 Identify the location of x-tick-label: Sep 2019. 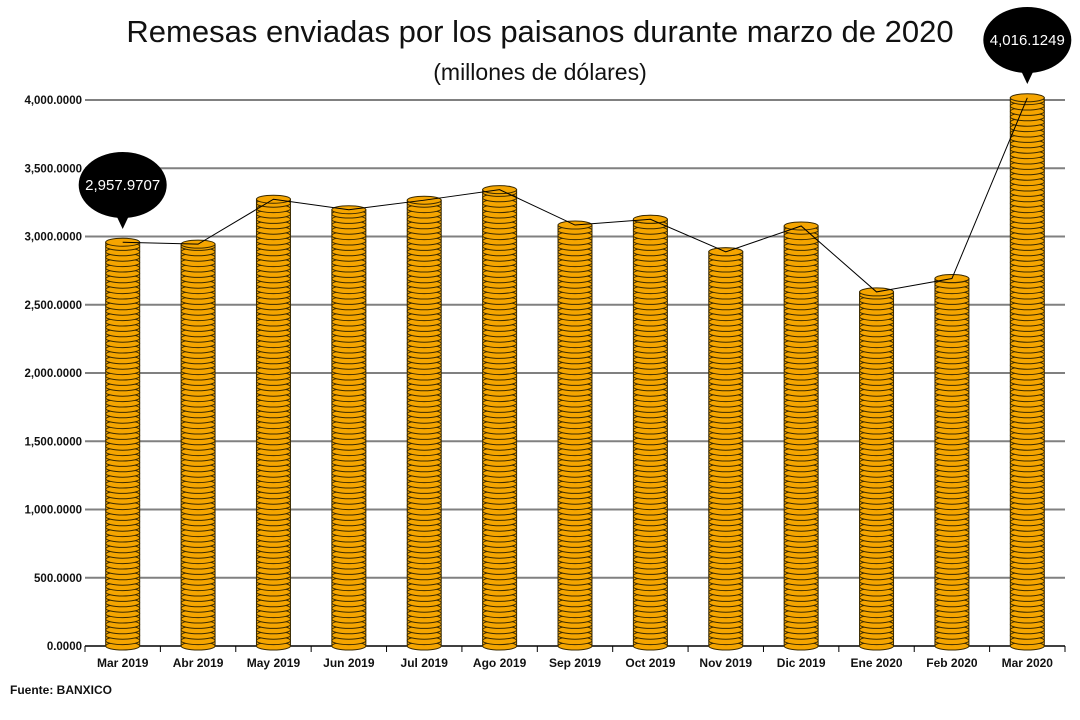
(575, 663).